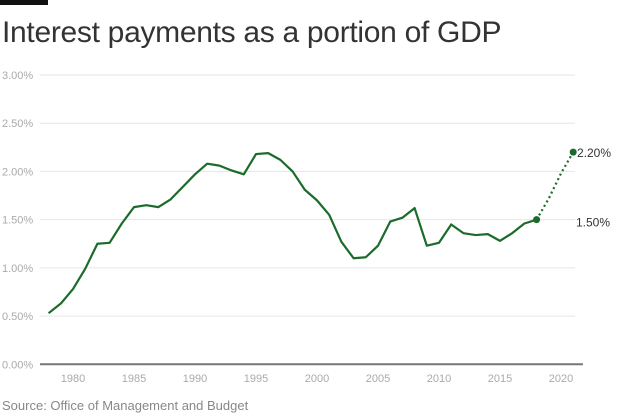  I want to click on y-tick-label: 1.00%, so click(17, 269).